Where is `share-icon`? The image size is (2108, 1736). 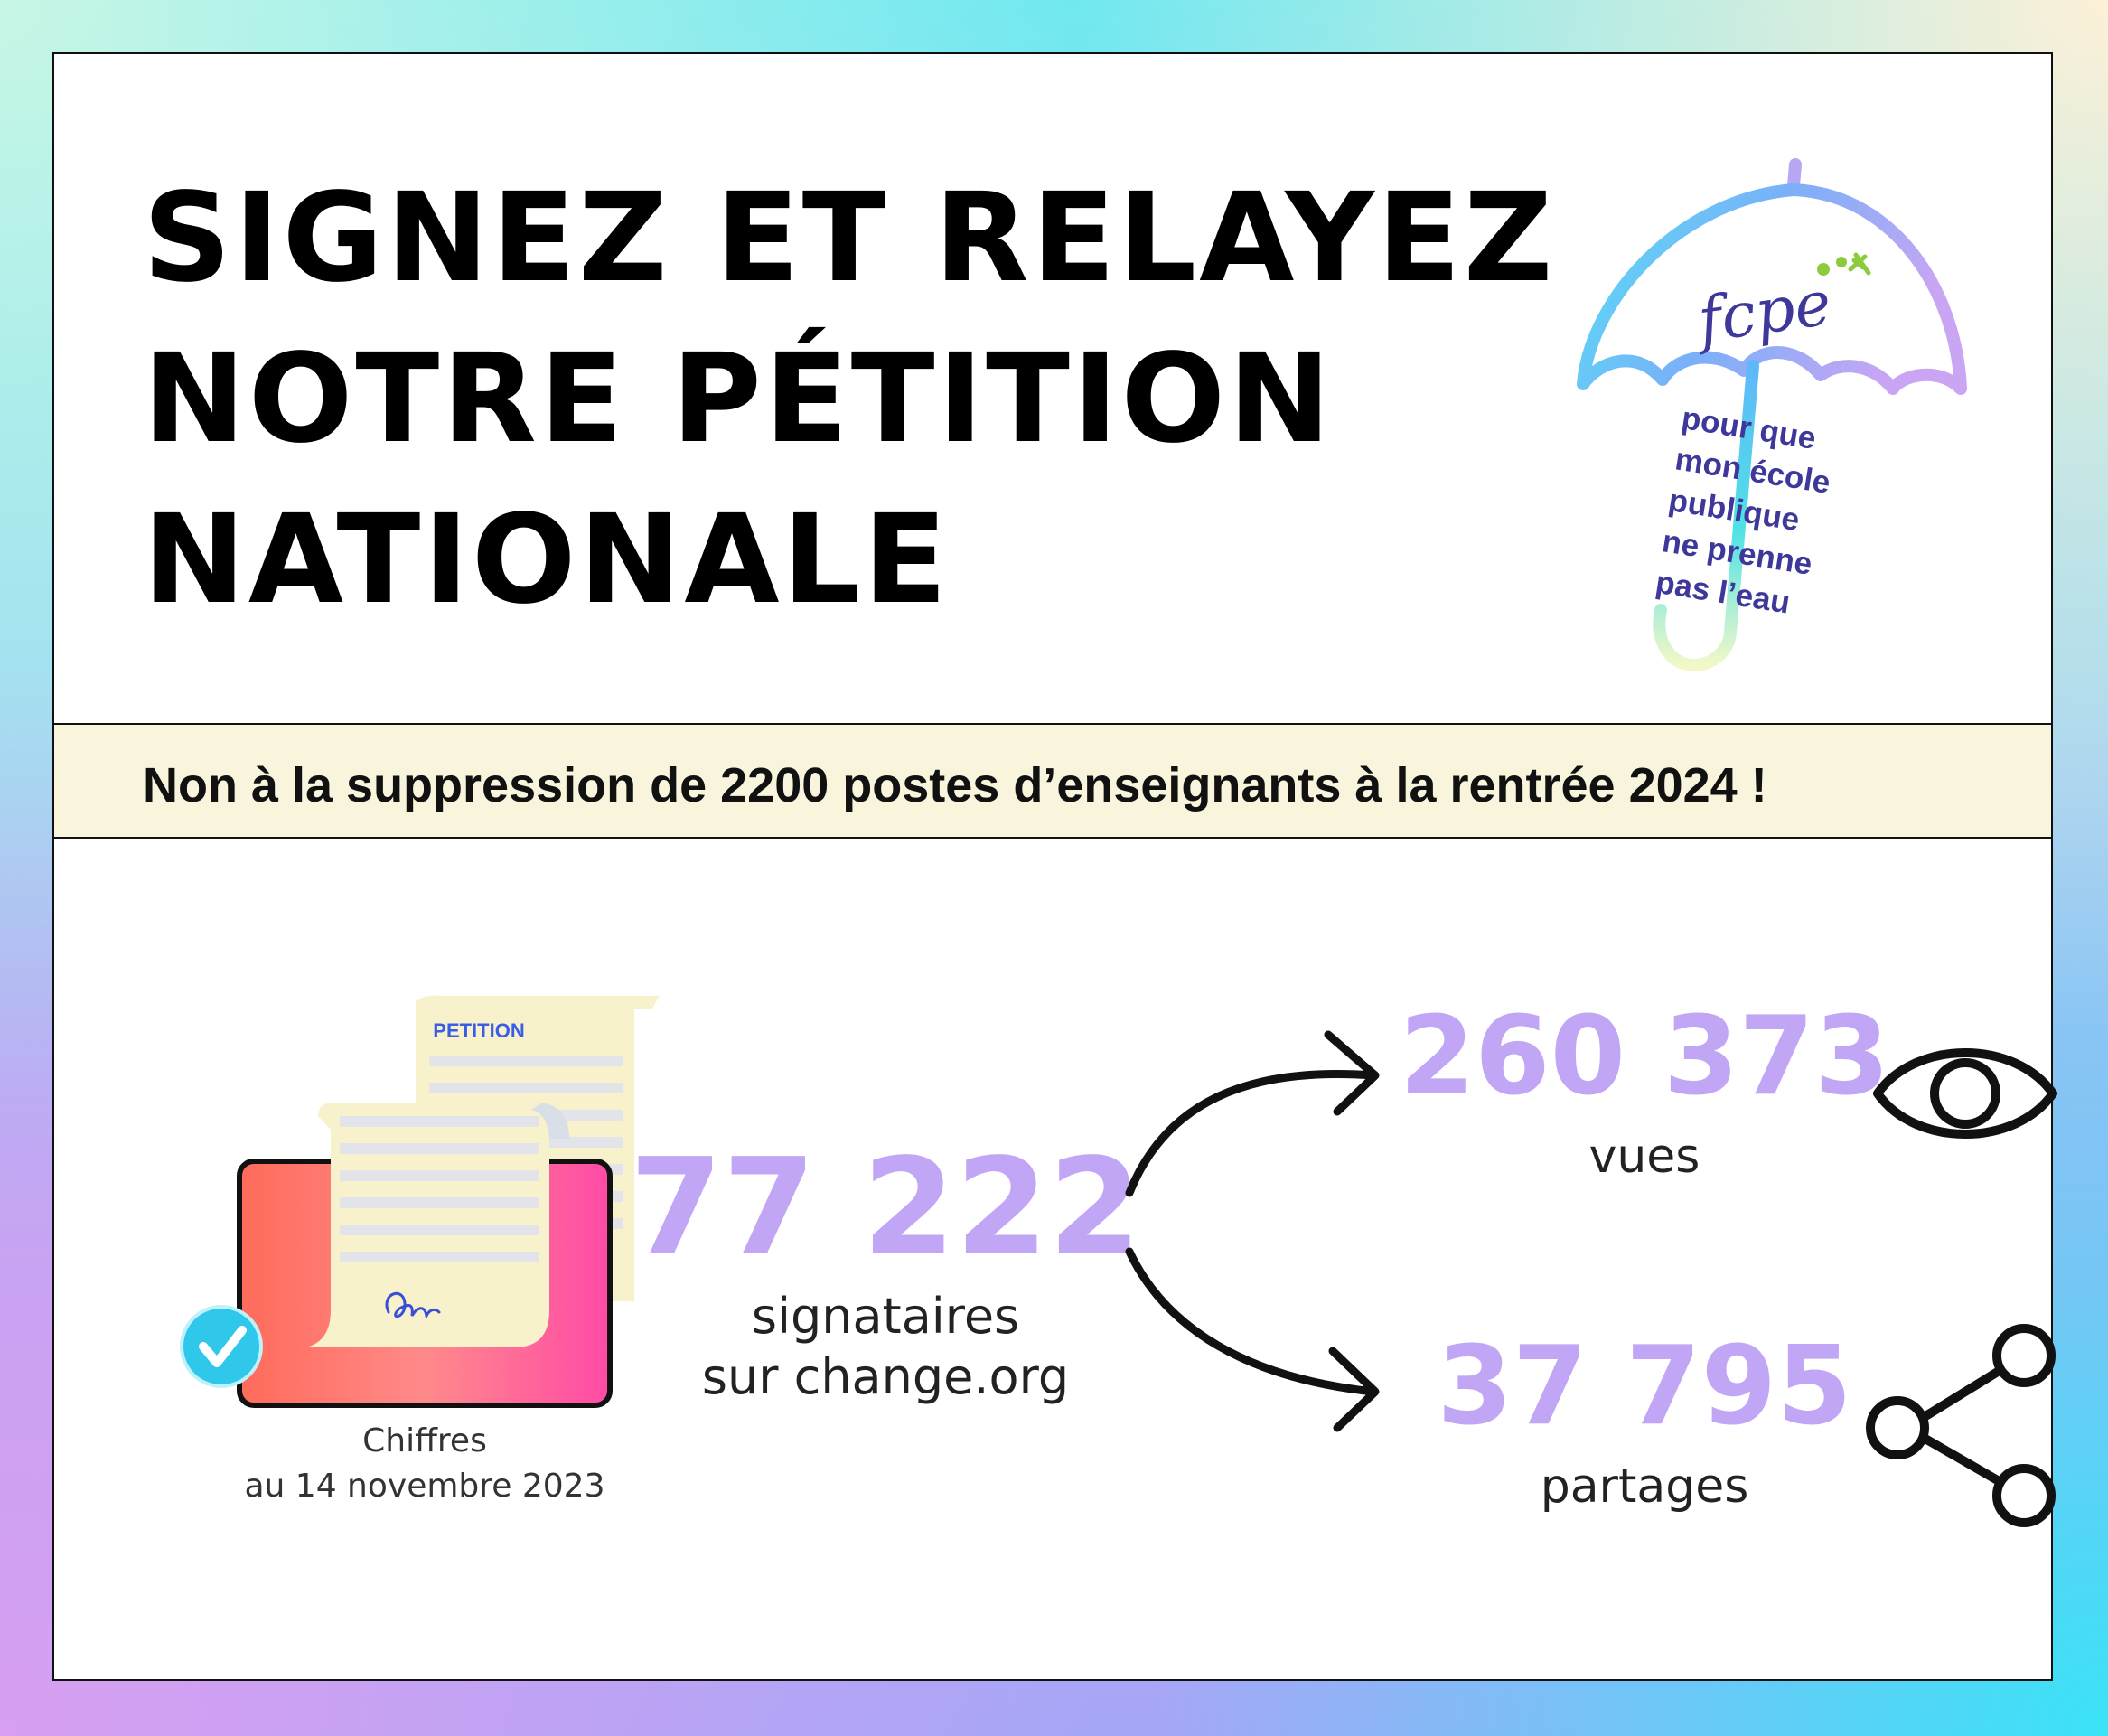 share-icon is located at coordinates (1961, 1425).